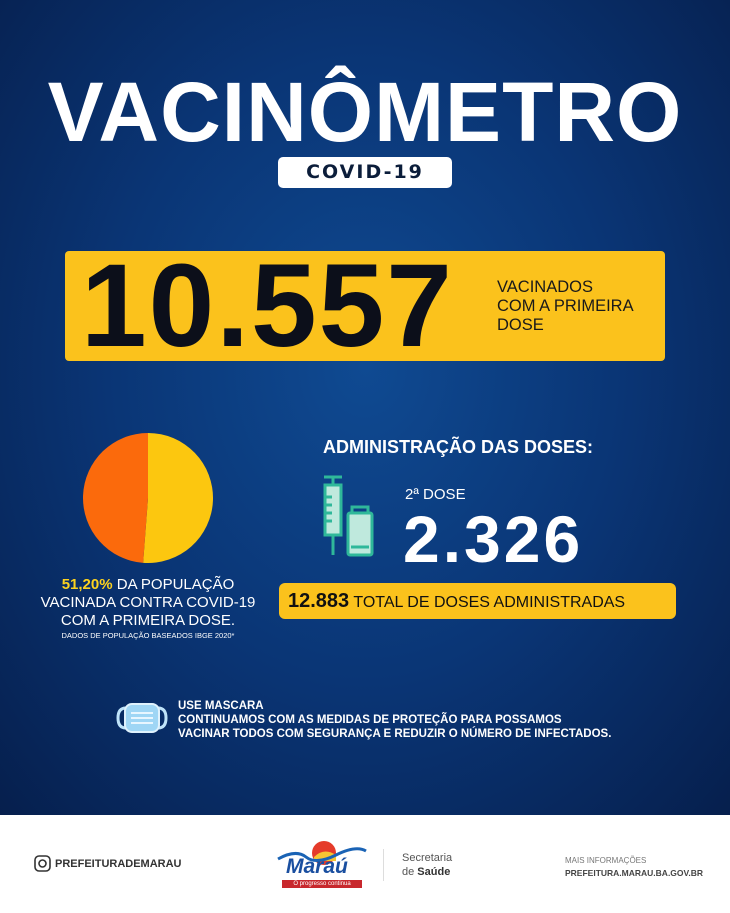 Image resolution: width=730 pixels, height=913 pixels. I want to click on info-url-link: PREFEITURA.MARAU.BA.GOV.BR, so click(634, 873).